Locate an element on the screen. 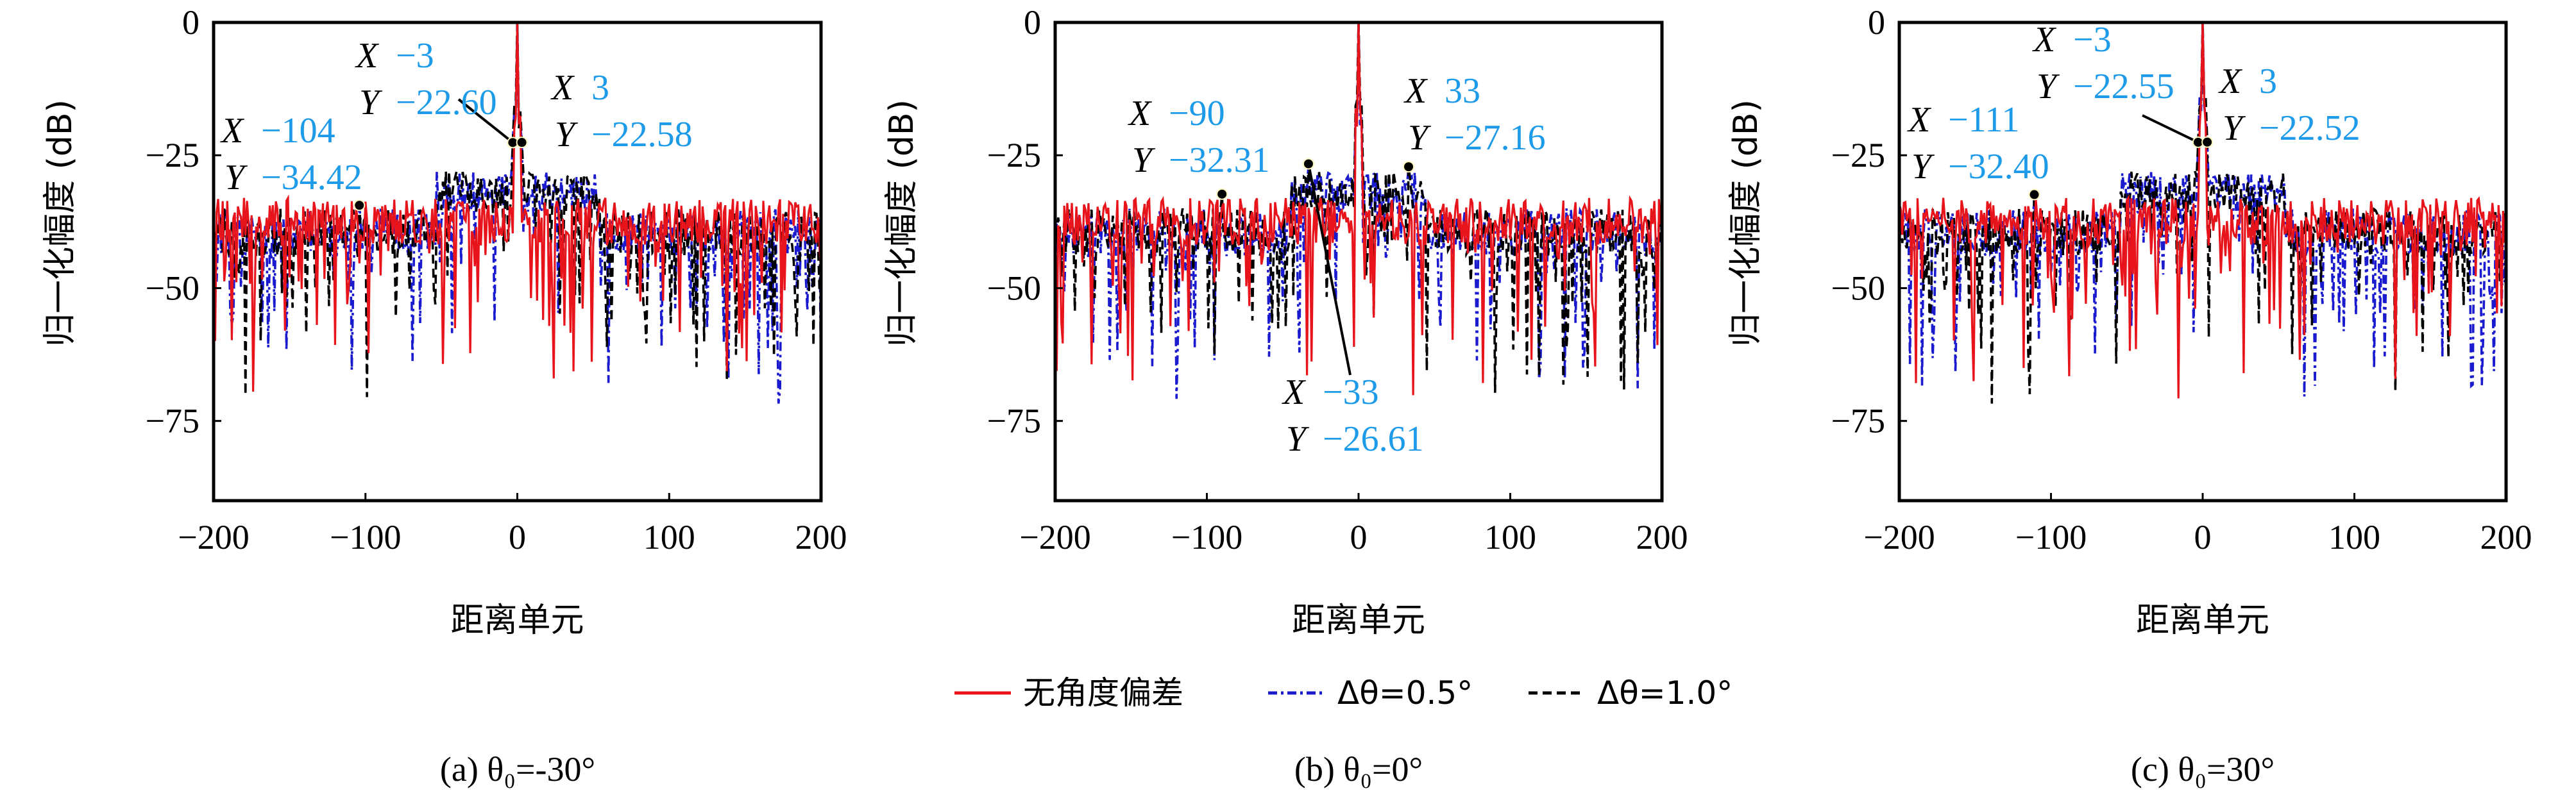 Image resolution: width=2576 pixels, height=809 pixels. annotation-y-value: −32.40 is located at coordinates (1998, 167).